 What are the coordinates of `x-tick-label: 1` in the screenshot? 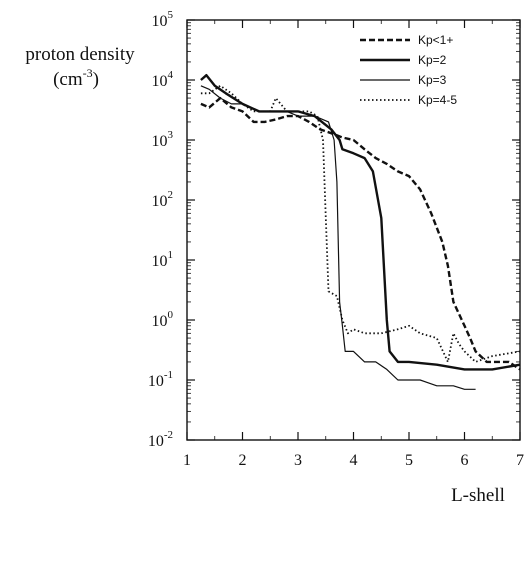 It's located at (187, 460).